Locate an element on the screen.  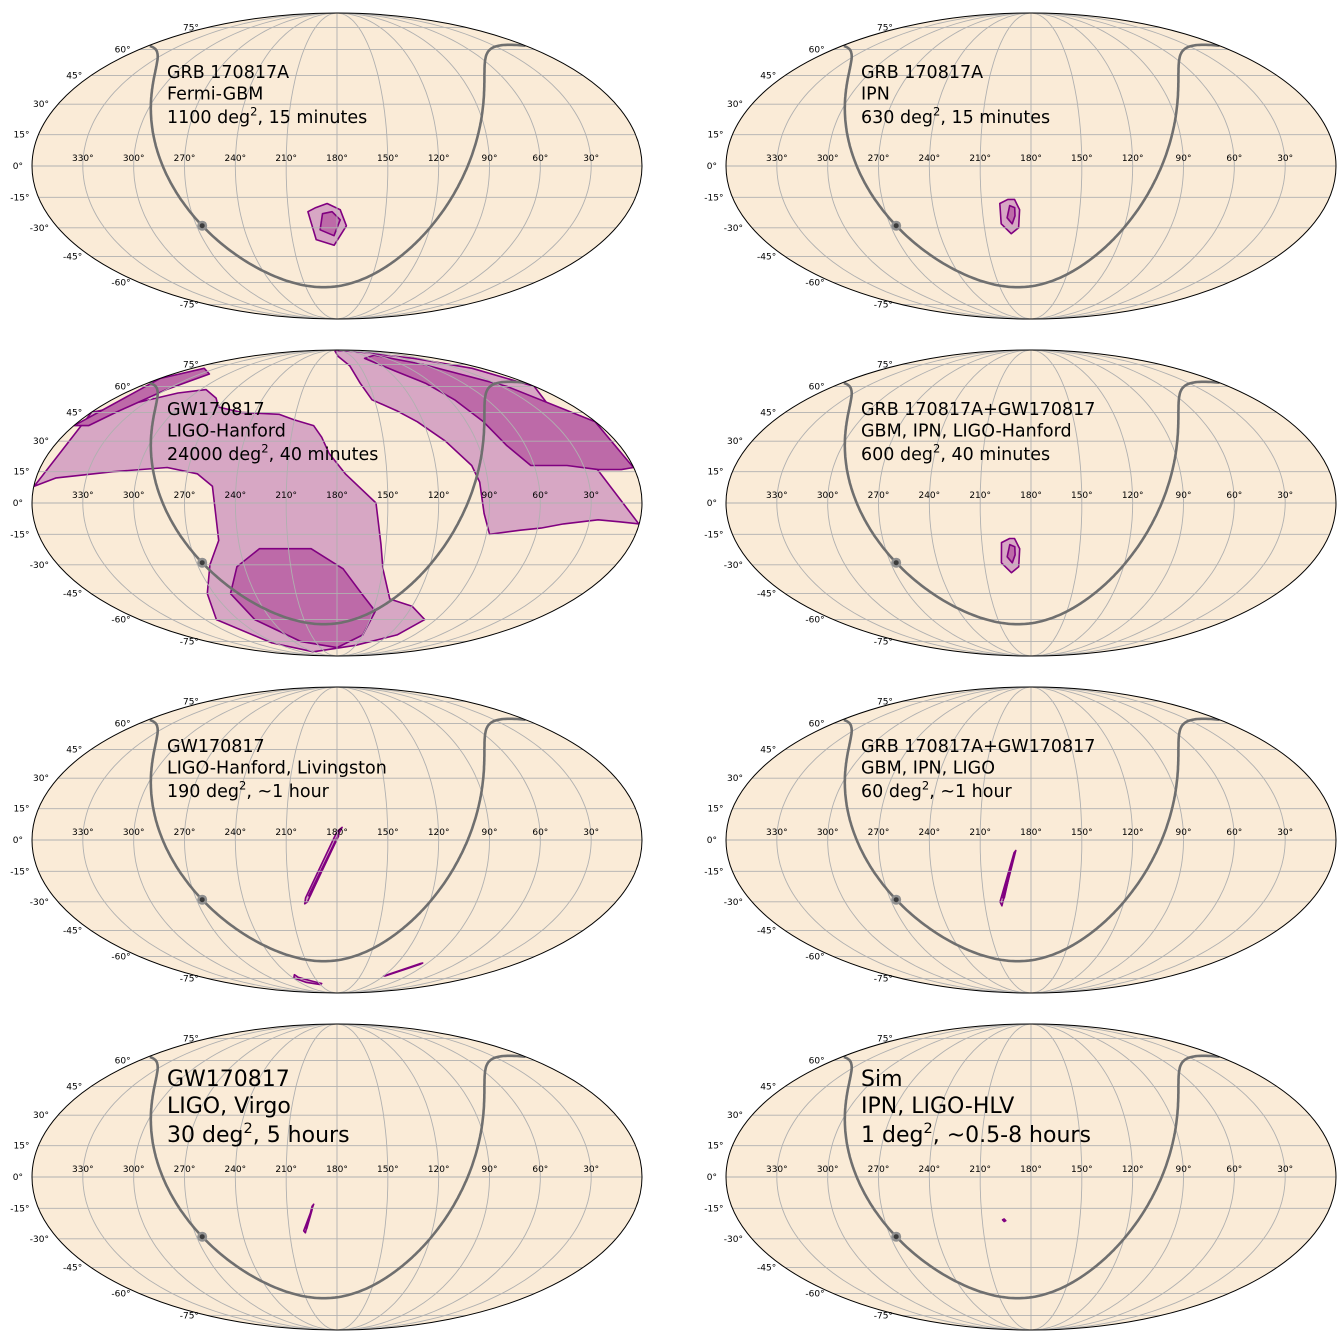
area-value: 1 deg is located at coordinates (892, 1135).